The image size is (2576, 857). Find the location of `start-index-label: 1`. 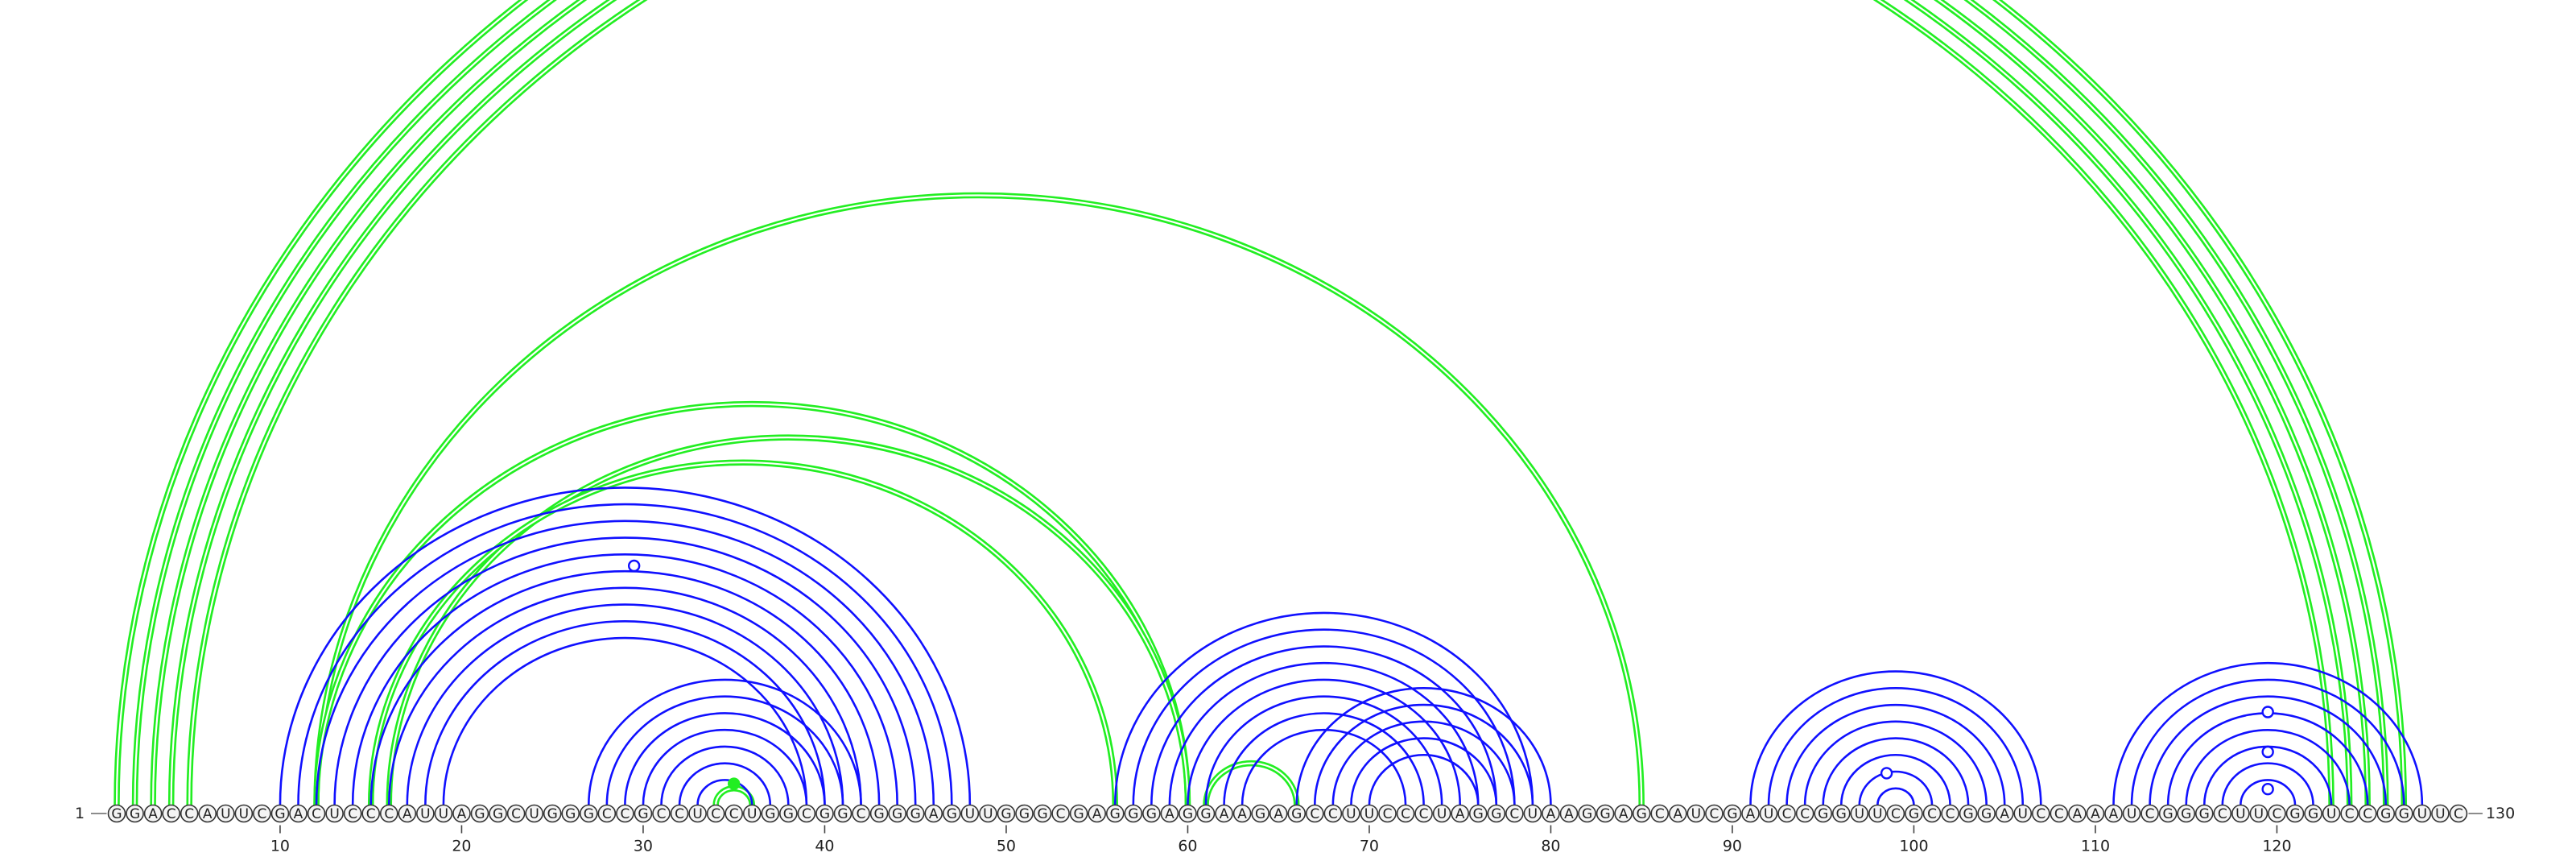

start-index-label: 1 is located at coordinates (80, 813).